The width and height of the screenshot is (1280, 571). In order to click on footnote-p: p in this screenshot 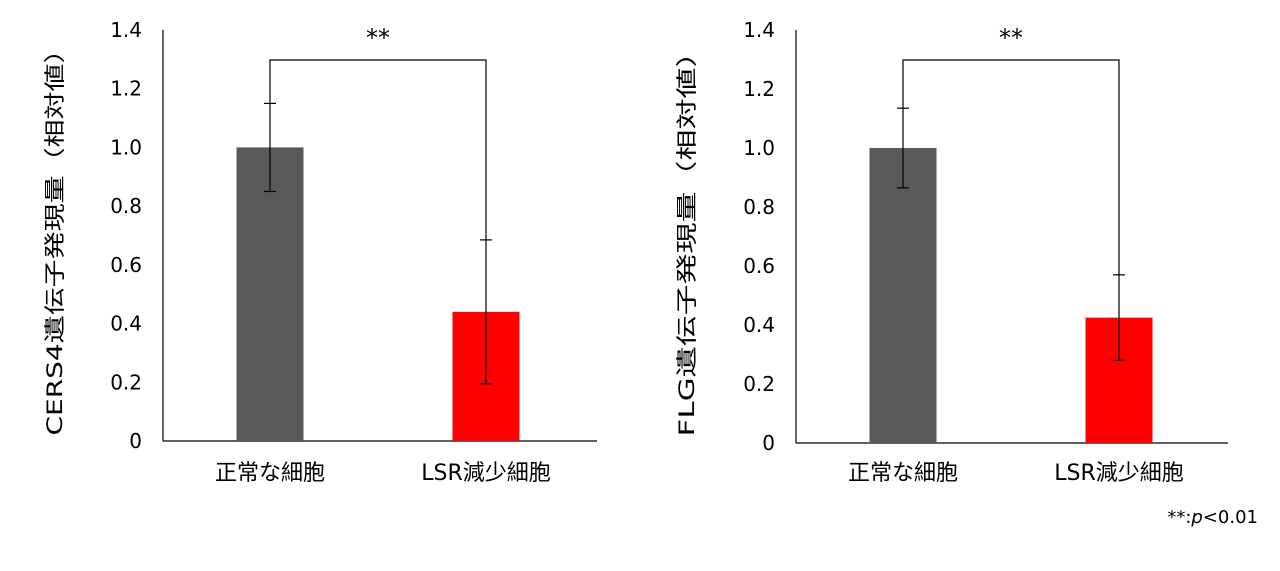, I will do `click(1196, 517)`.